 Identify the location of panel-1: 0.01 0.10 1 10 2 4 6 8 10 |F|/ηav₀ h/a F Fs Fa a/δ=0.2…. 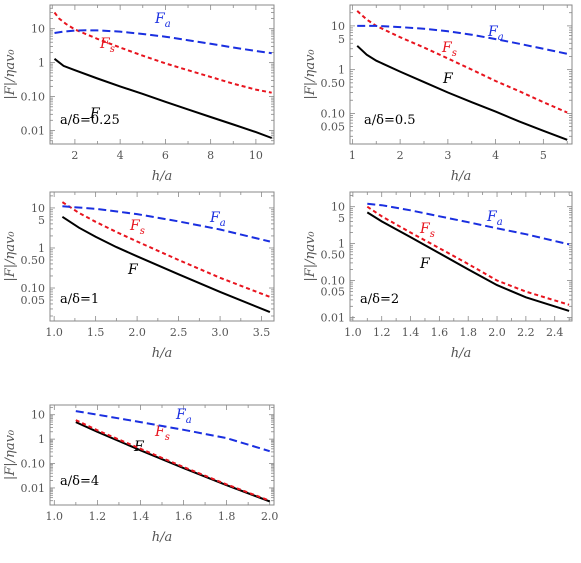
(139, 94).